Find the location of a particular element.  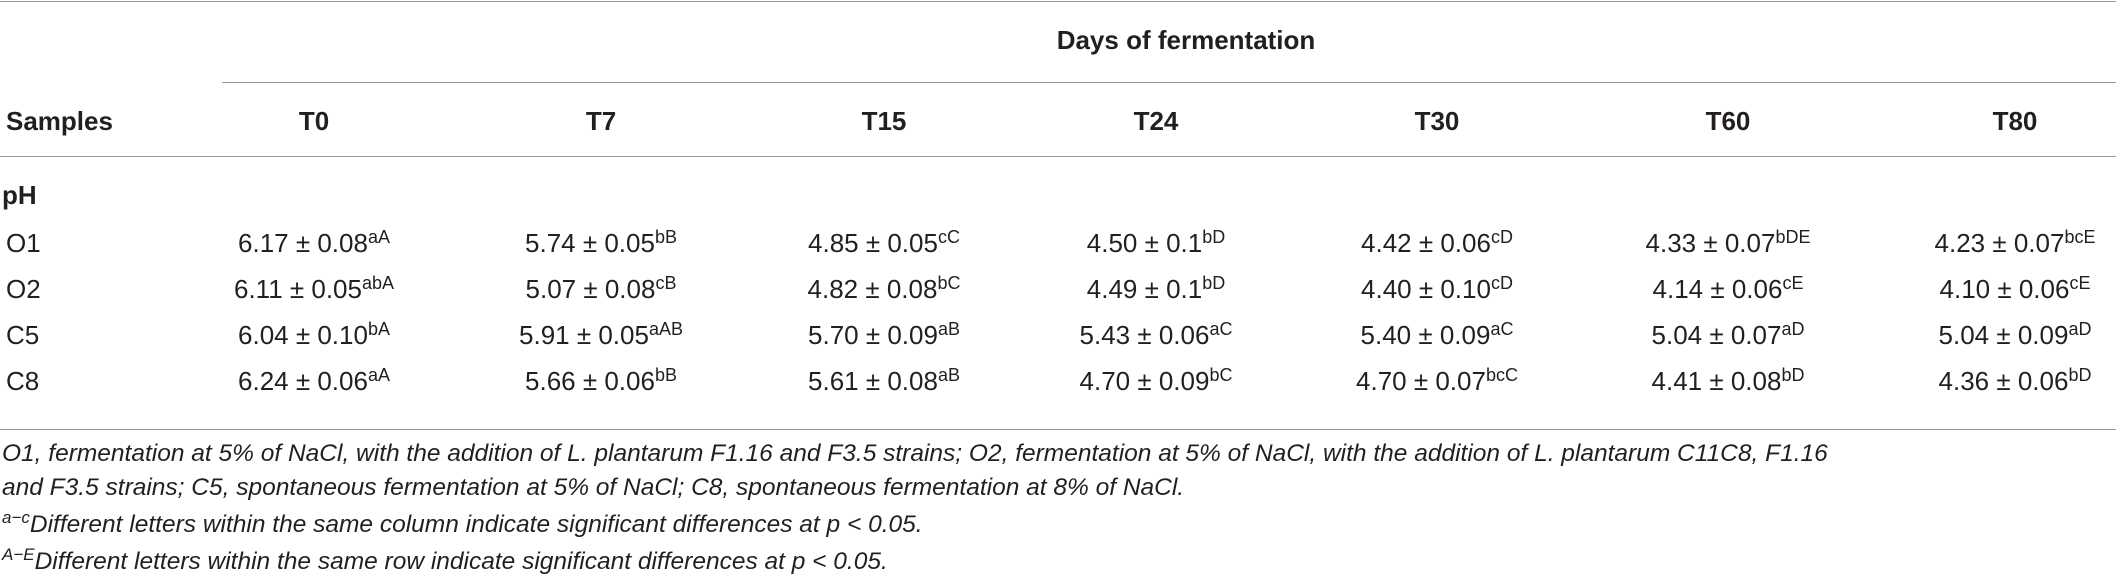

row-label-c5: C5 is located at coordinates (23, 335).